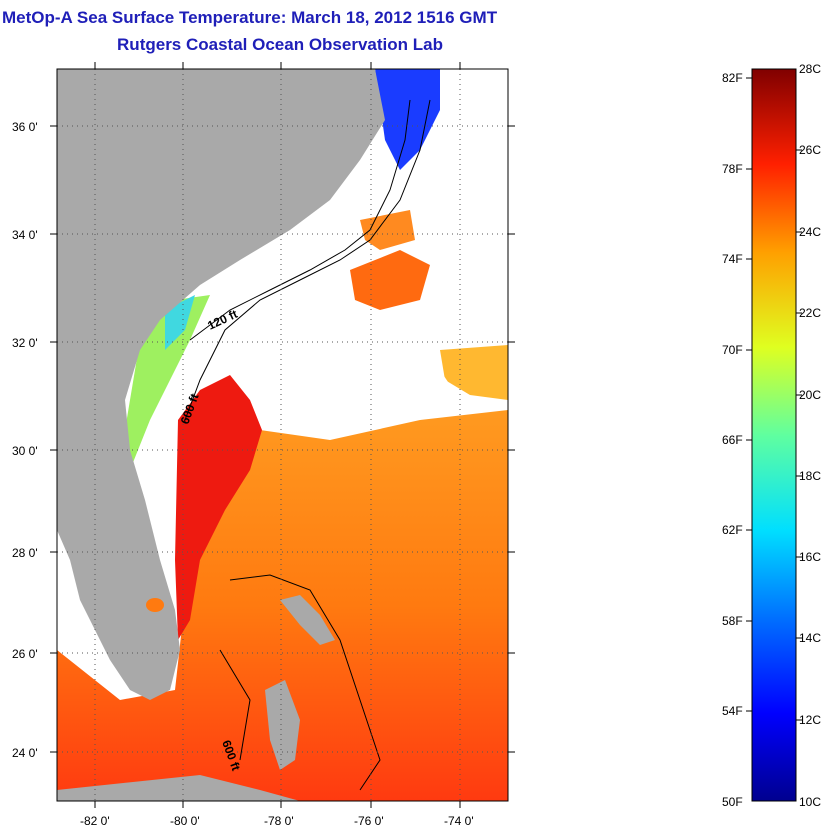 Image resolution: width=833 pixels, height=832 pixels. I want to click on colorbar-c-label: 10C, so click(810, 802).